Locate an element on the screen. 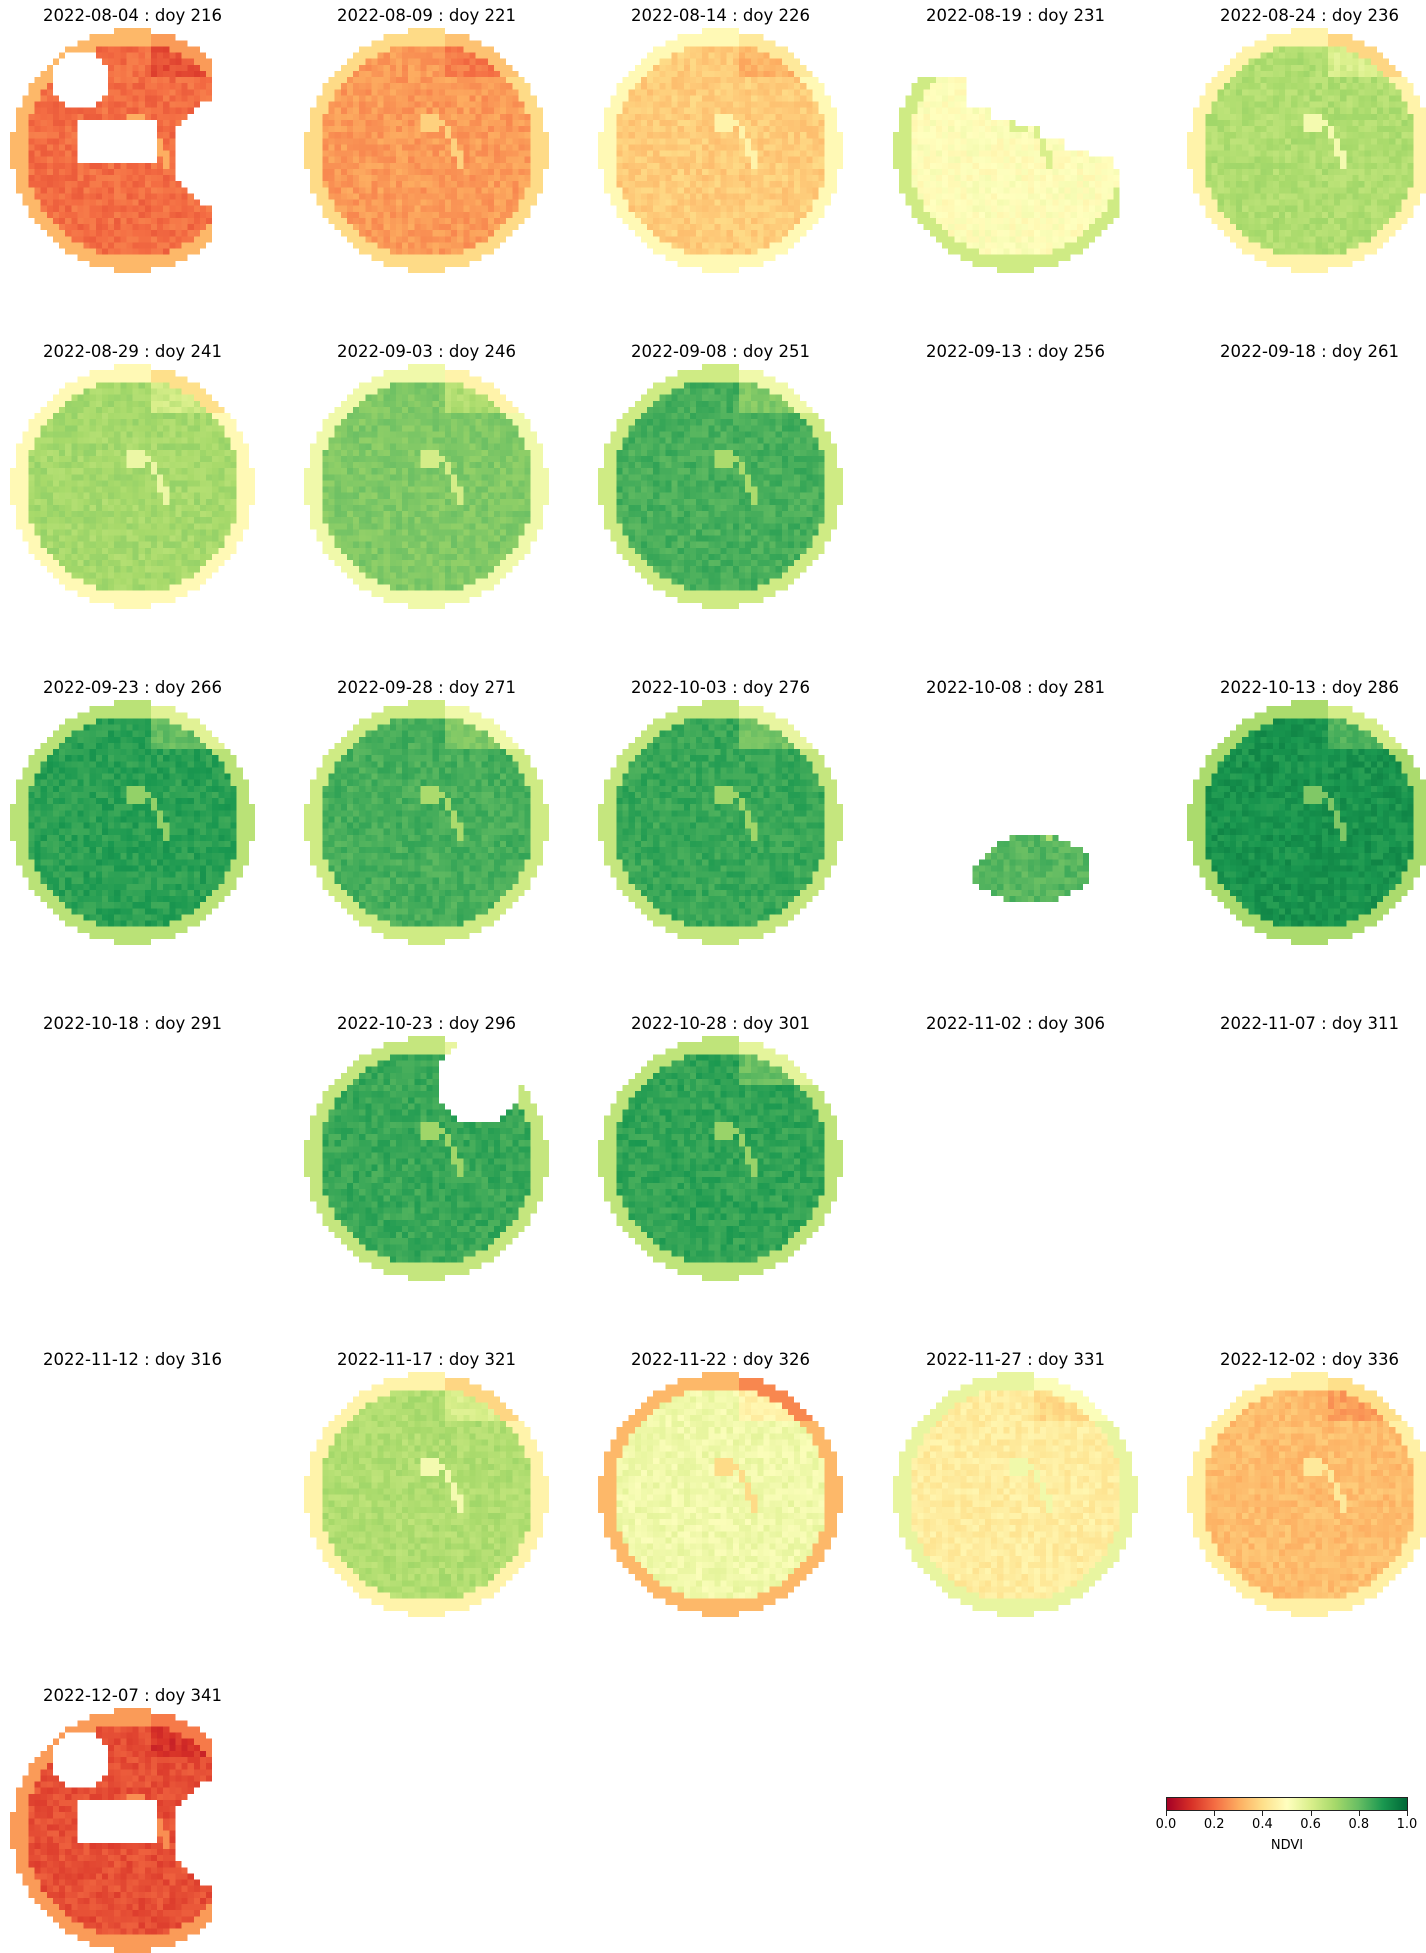  ndvi-raster is located at coordinates (132, 150).